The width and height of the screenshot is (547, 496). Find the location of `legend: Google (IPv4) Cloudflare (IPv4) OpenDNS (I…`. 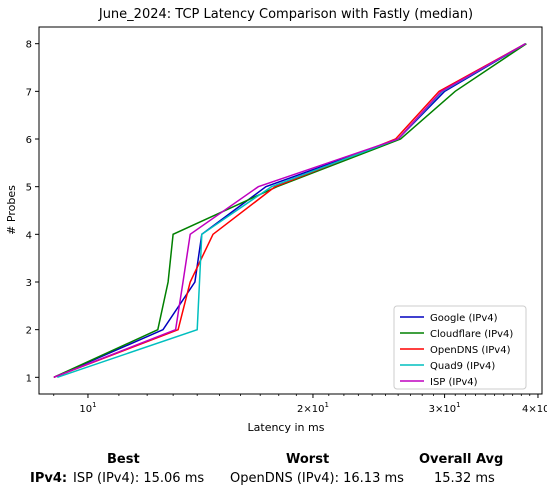

legend: Google (IPv4) Cloudflare (IPv4) OpenDNS (I… is located at coordinates (460, 347).